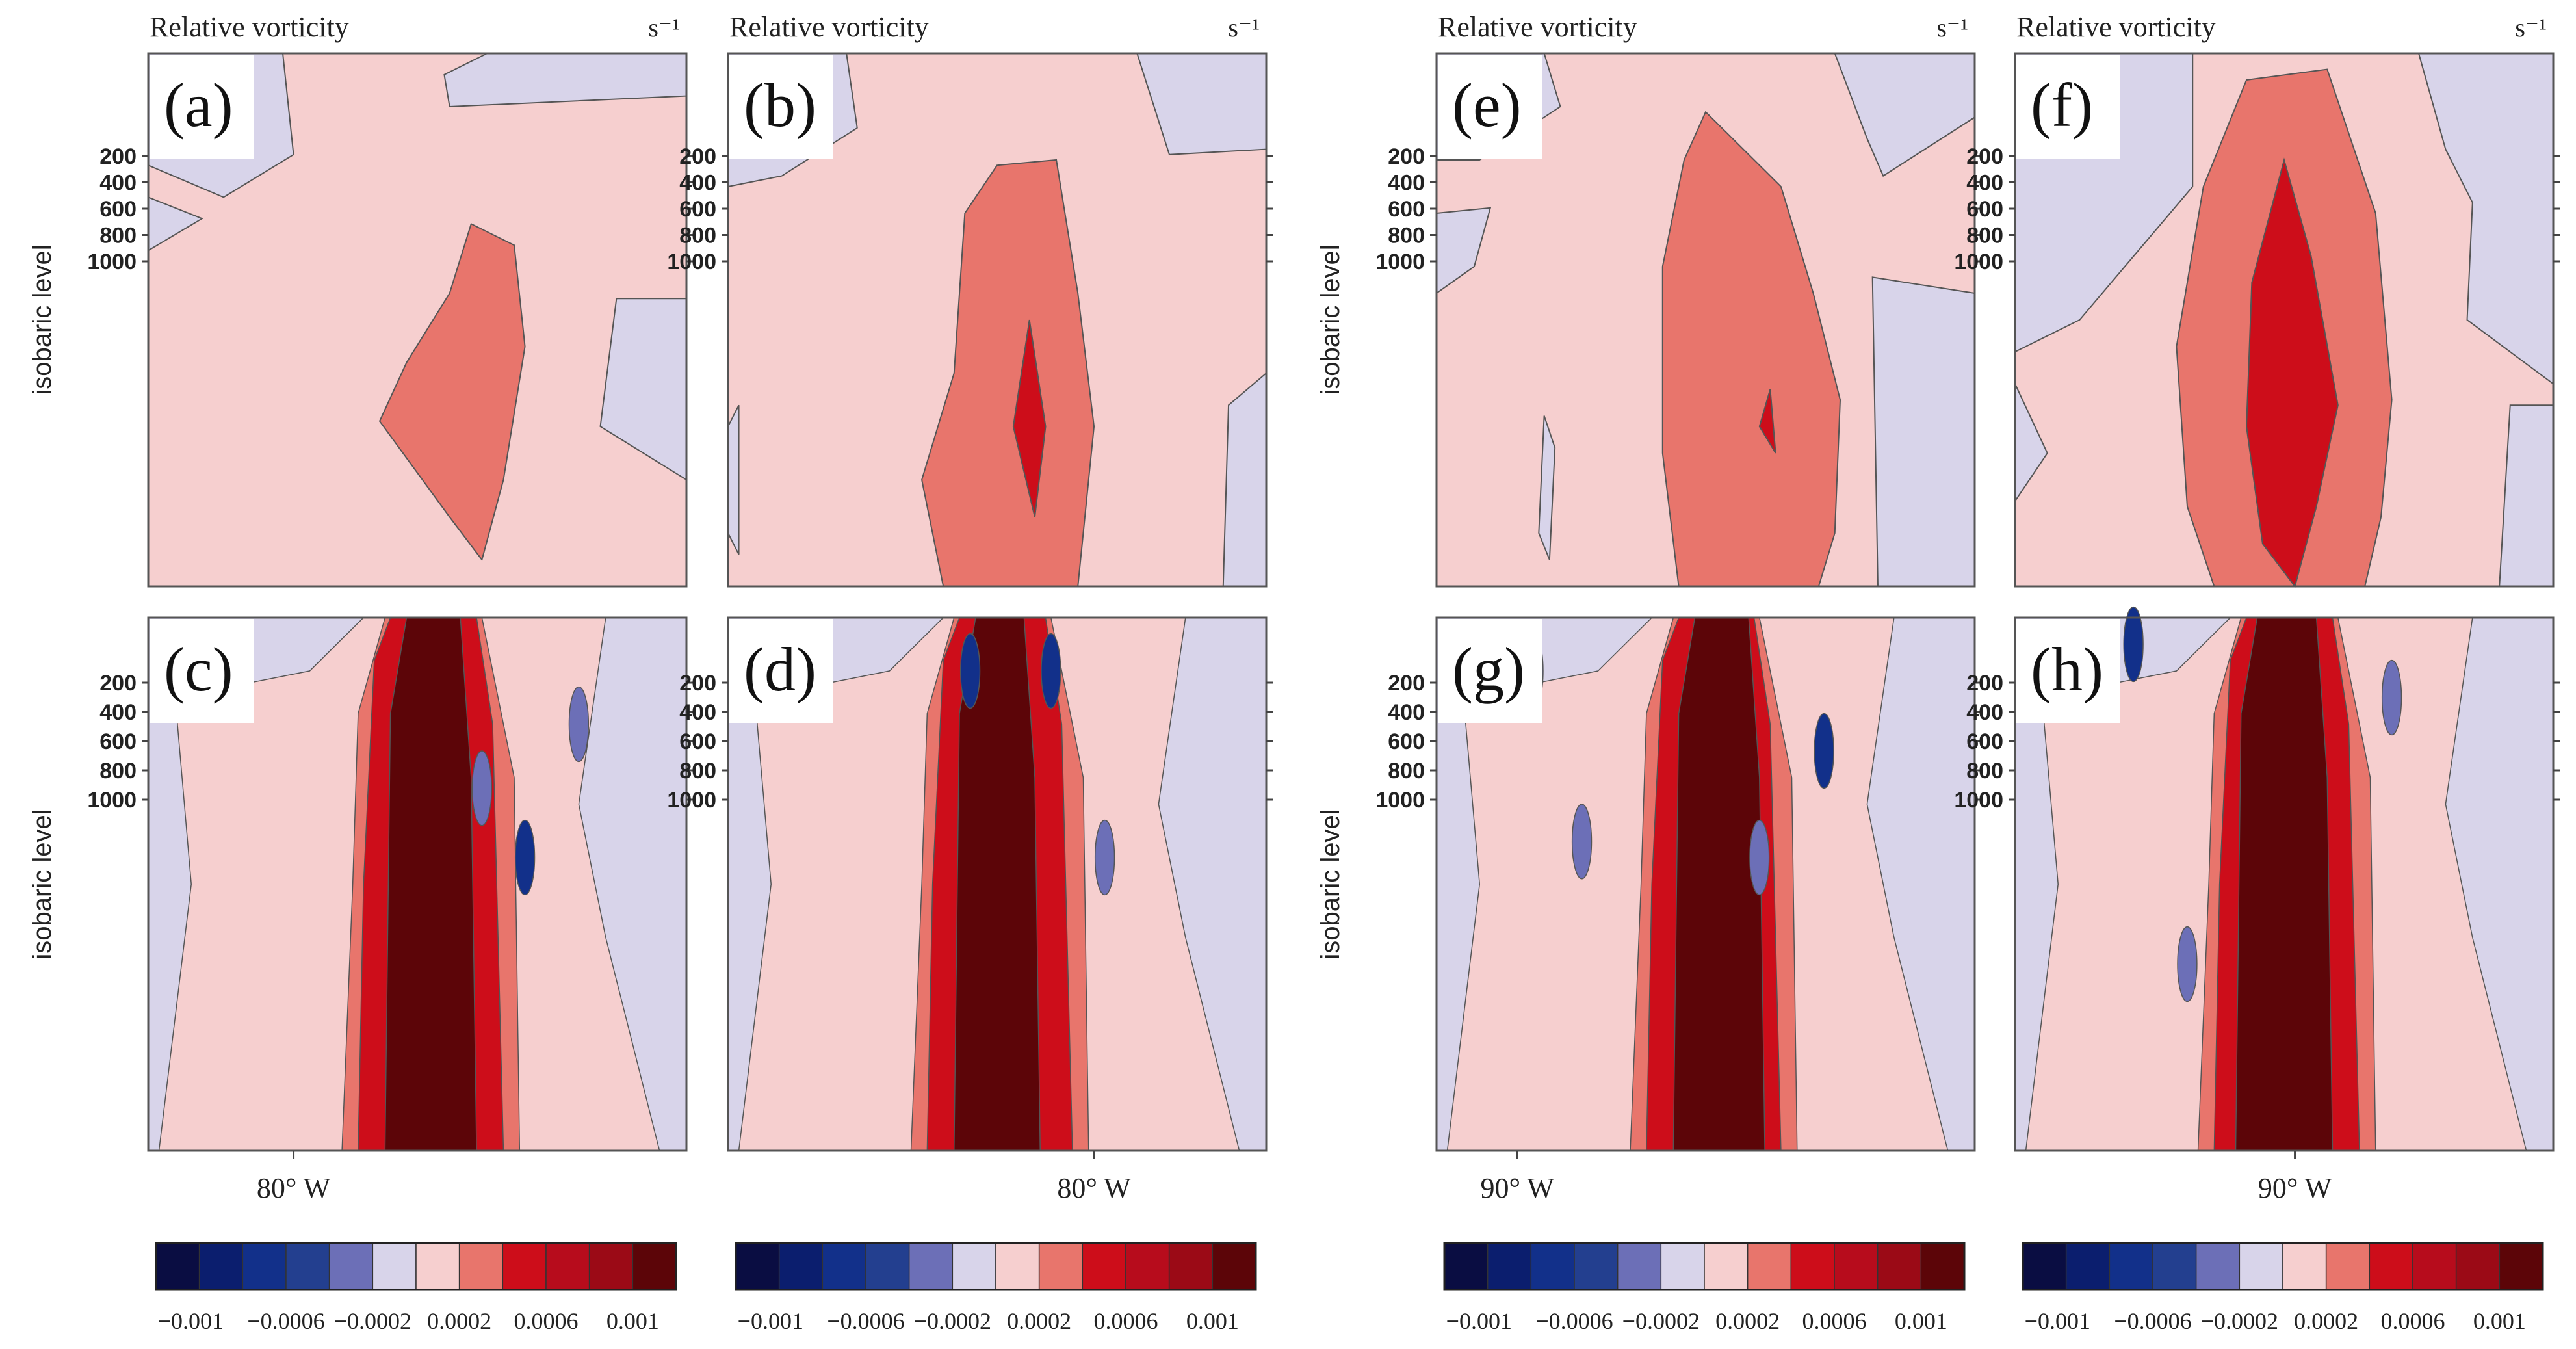  I want to click on panel-label: (e), so click(1487, 105).